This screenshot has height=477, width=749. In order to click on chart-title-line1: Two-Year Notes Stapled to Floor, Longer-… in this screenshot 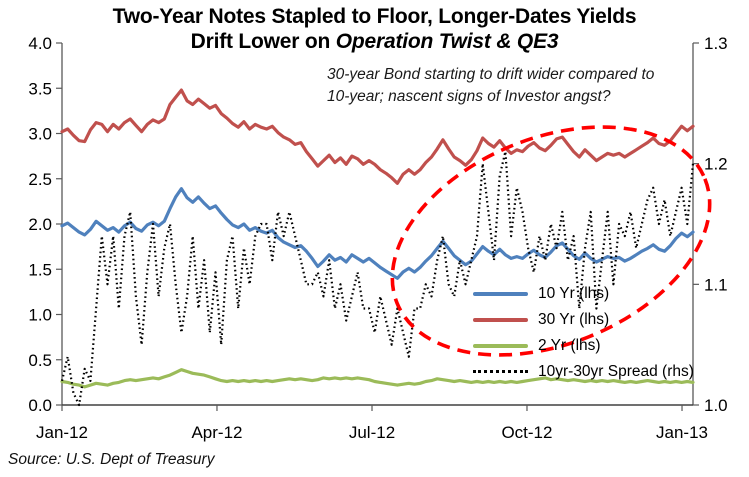, I will do `click(374, 16)`.